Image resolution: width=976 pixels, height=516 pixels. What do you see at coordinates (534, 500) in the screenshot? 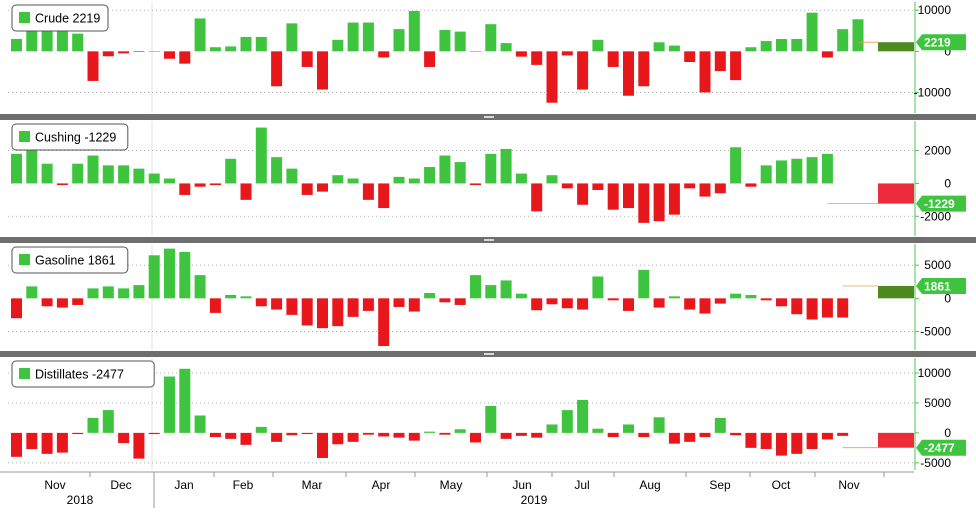
I see `x-year-label: 2019` at bounding box center [534, 500].